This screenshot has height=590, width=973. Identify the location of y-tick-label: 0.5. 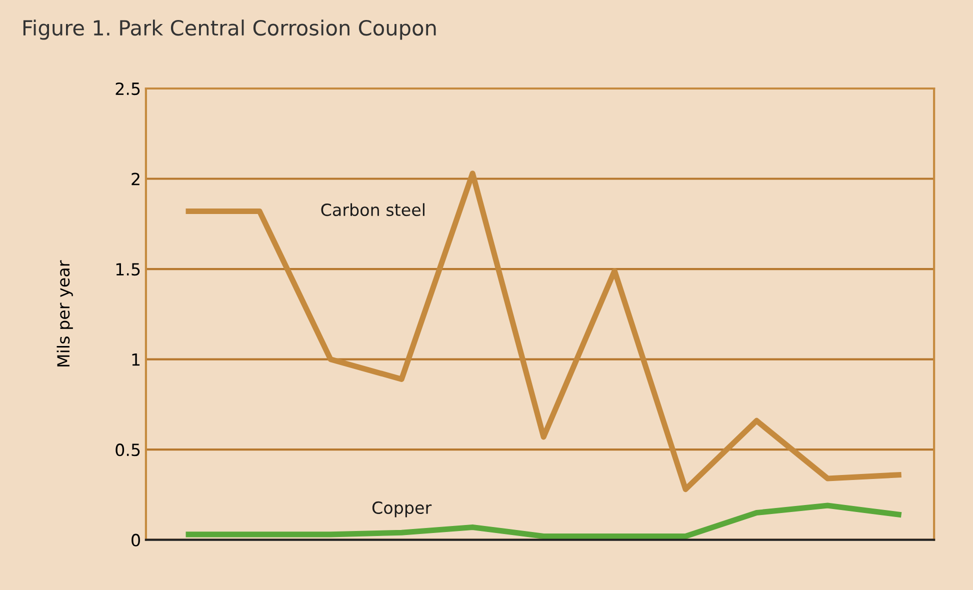
(128, 450).